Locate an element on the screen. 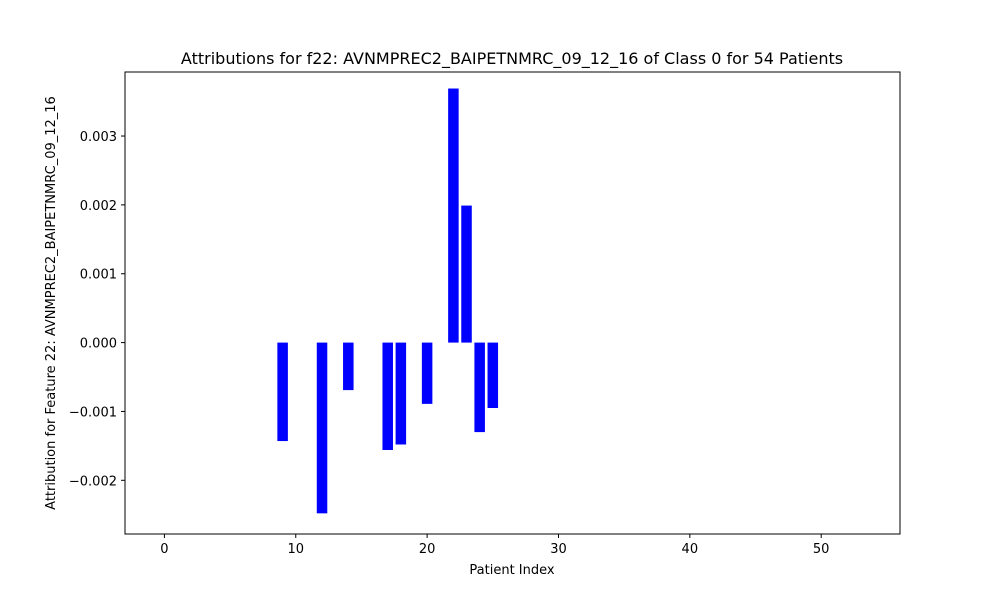  x-tick-label: 0 is located at coordinates (164, 549).